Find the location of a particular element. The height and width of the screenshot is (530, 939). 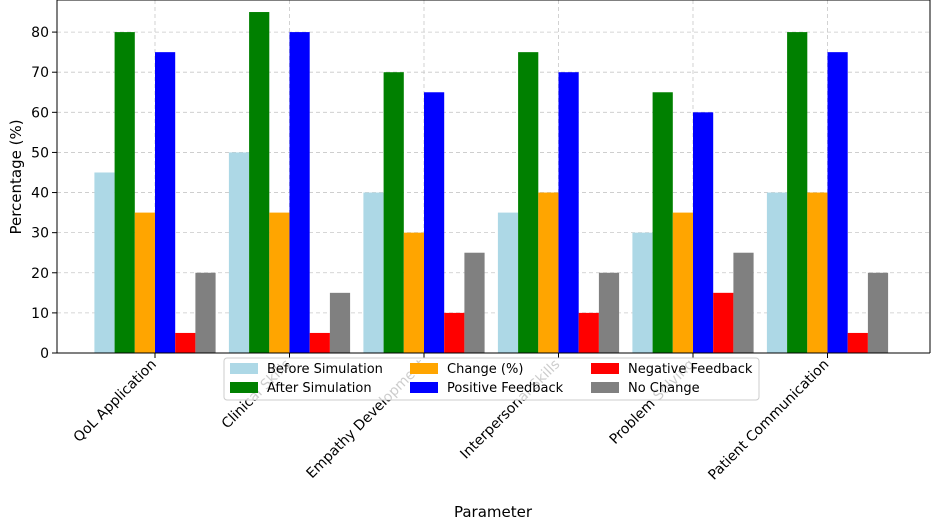

legend-item: Positive Feedback is located at coordinates (487, 388).